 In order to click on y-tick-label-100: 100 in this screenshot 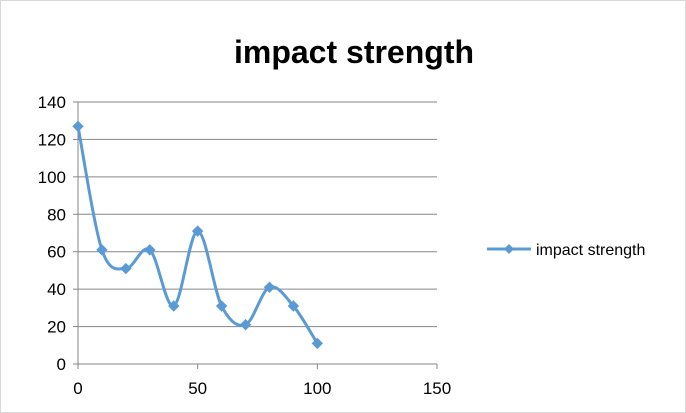, I will do `click(52, 177)`.